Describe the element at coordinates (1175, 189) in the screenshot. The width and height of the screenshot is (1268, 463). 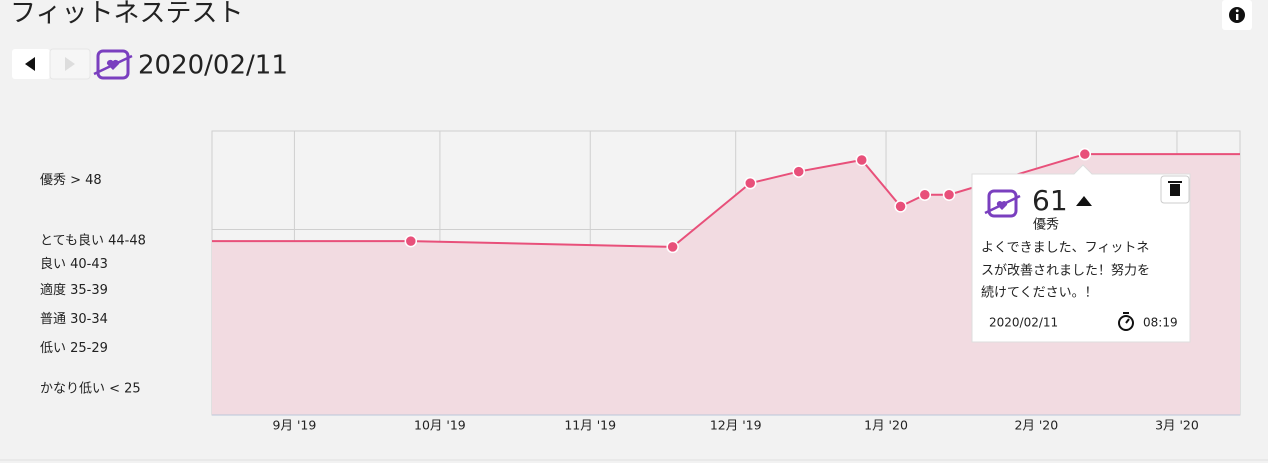
I see `delete-button` at that location.